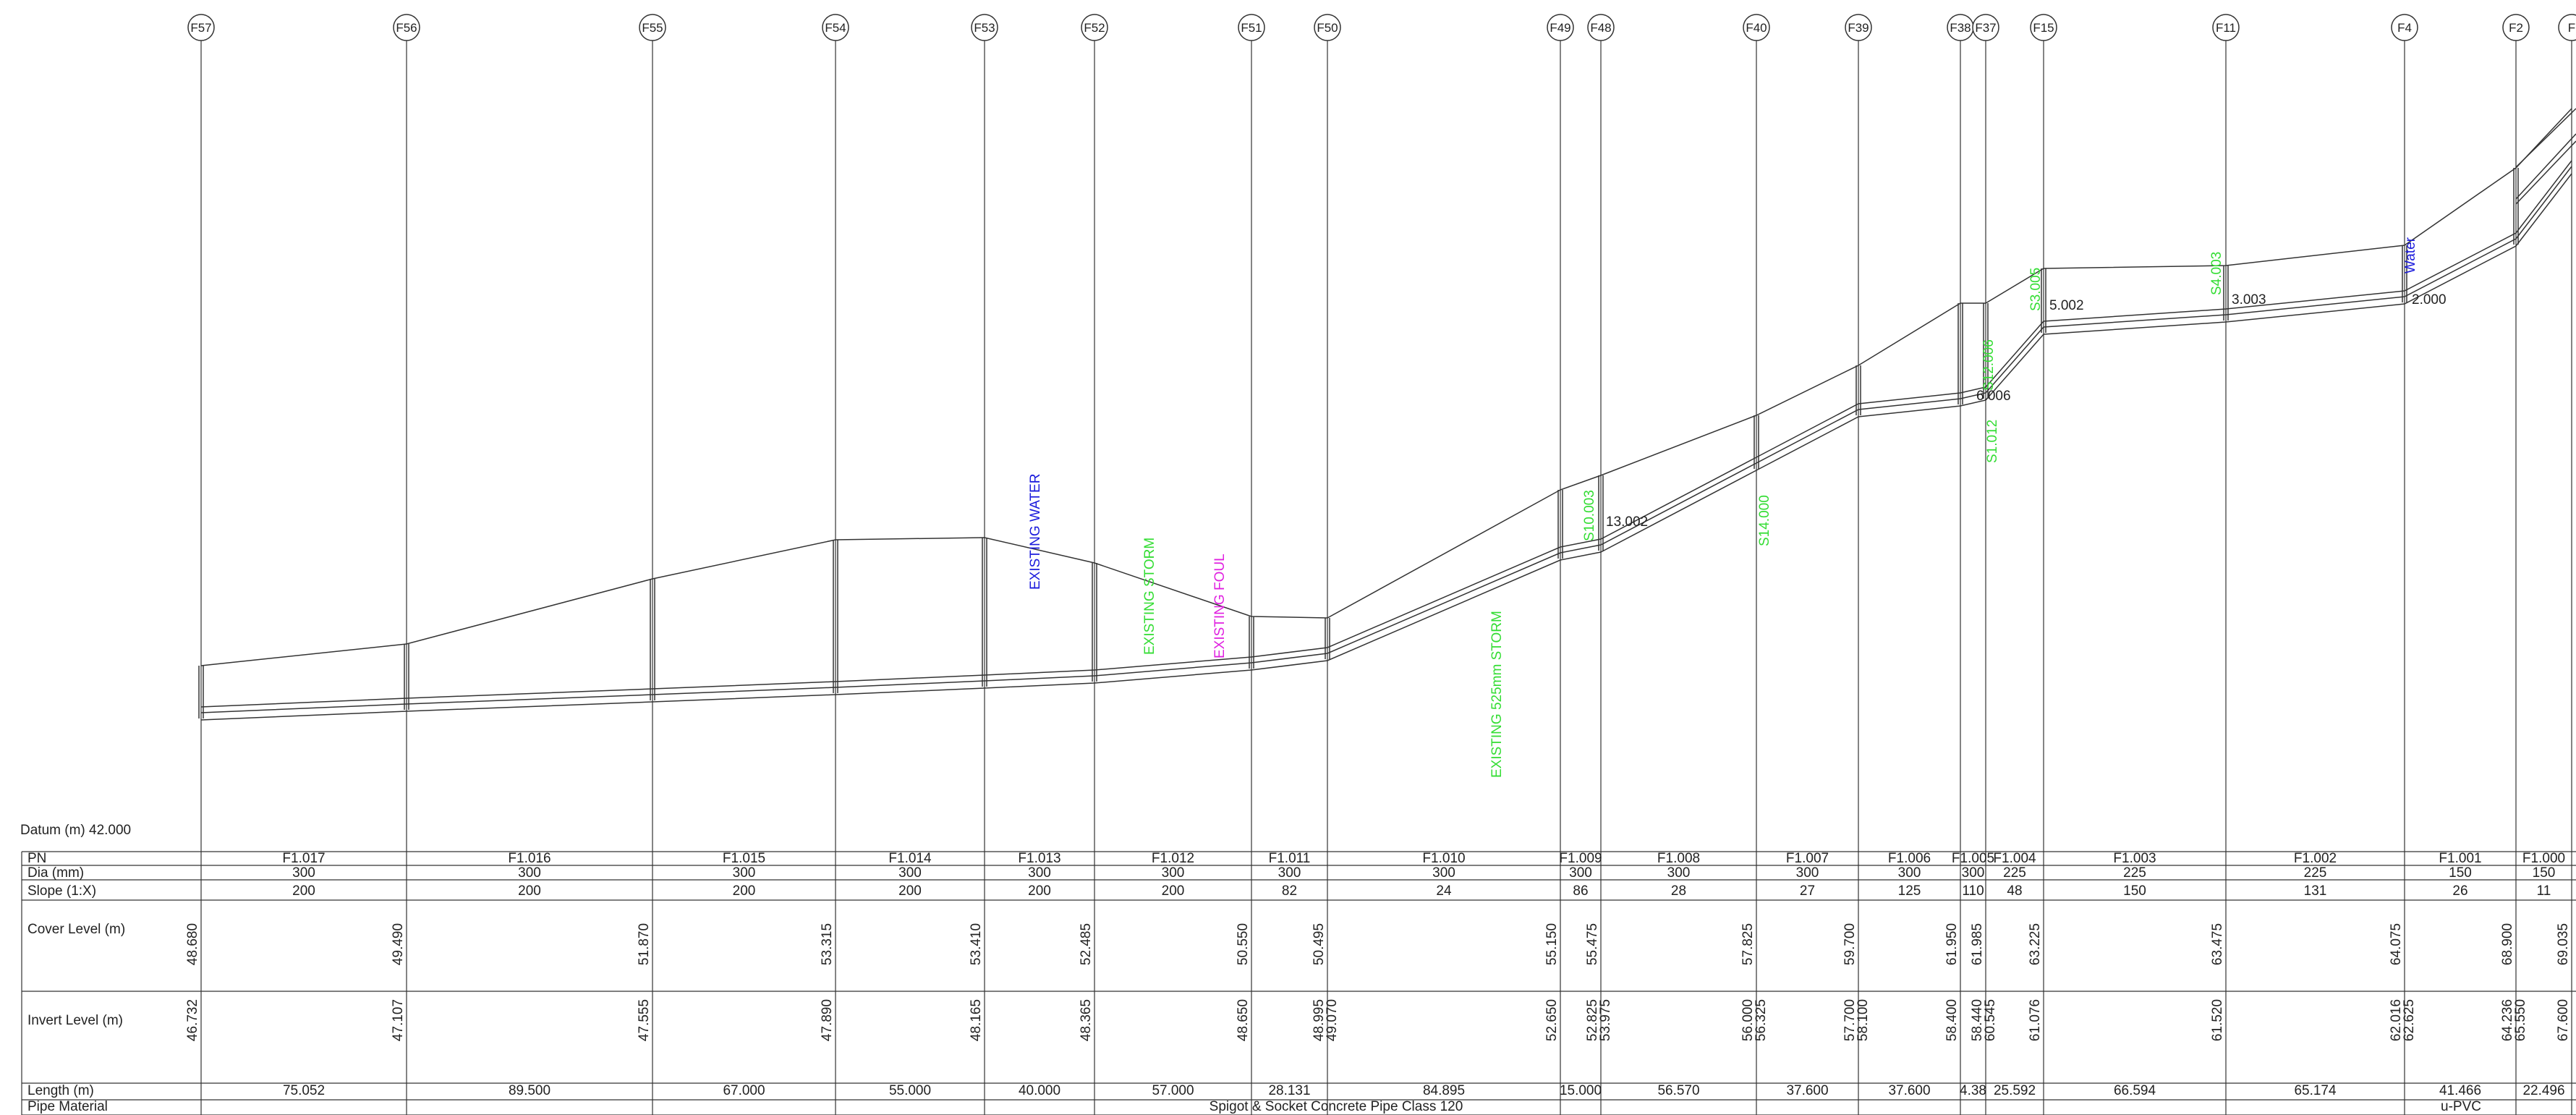 This screenshot has height=1115, width=2576. Describe the element at coordinates (2410, 256) in the screenshot. I see `crossing-label: Water` at that location.